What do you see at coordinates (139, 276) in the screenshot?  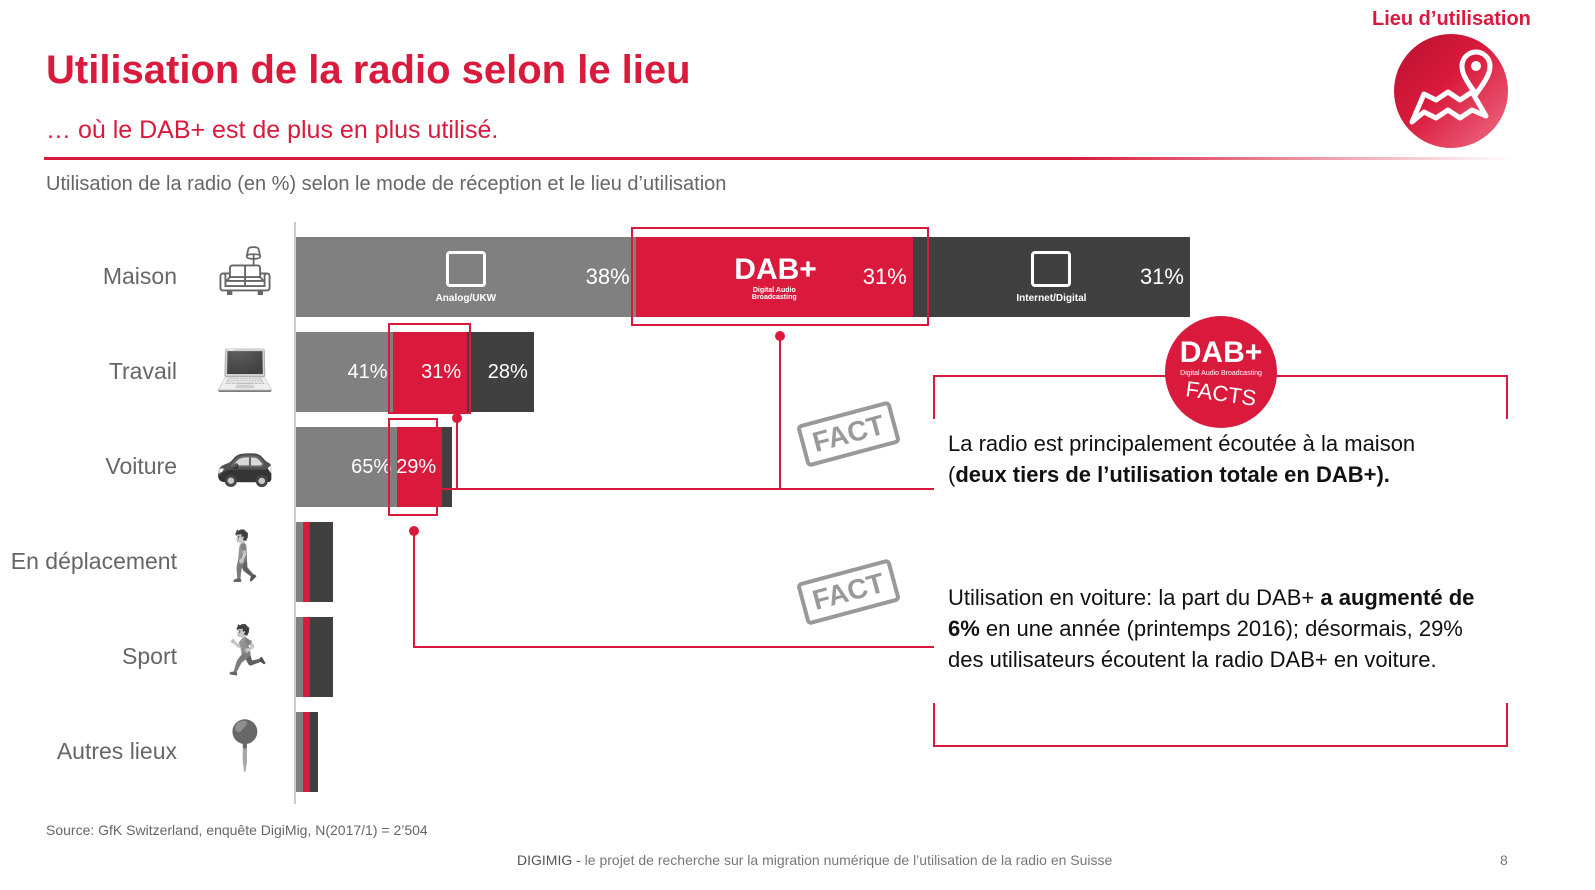 I see `category-label: Maison` at bounding box center [139, 276].